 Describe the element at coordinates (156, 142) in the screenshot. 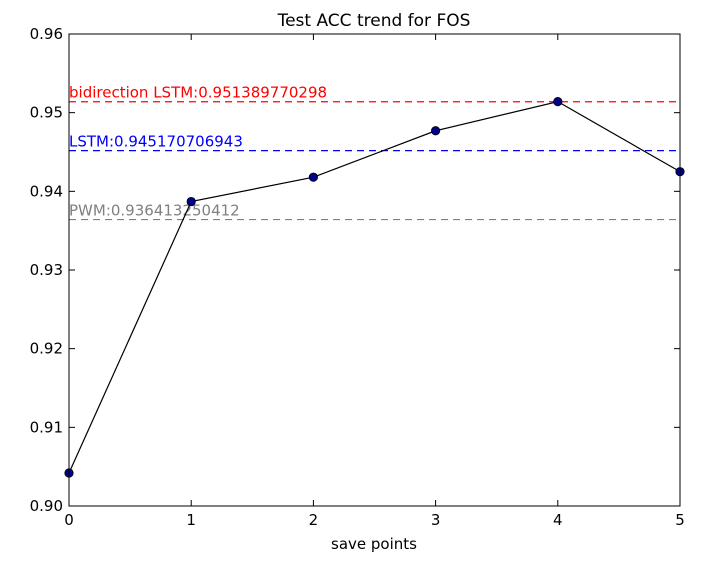

I see `reference-line-label: LSTM:0.945170706943` at that location.